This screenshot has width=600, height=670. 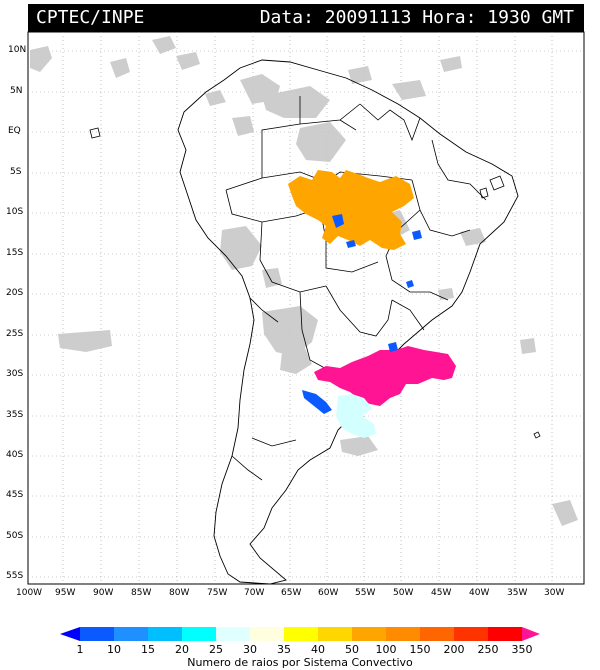 What do you see at coordinates (80, 649) in the screenshot?
I see `legend-tick: 1` at bounding box center [80, 649].